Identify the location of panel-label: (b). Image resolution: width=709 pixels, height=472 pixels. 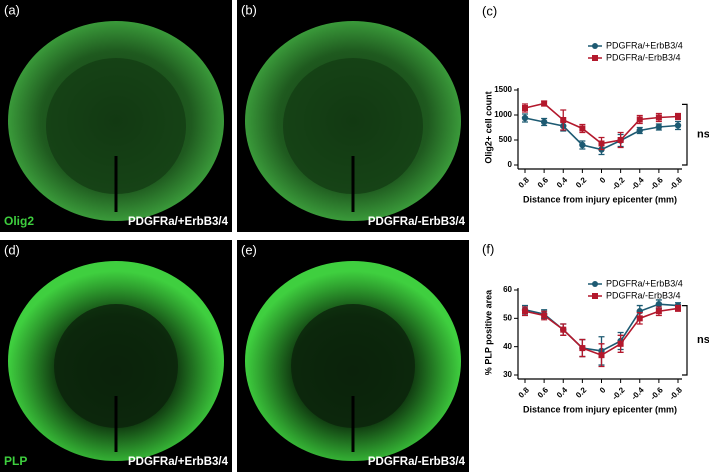
(249, 9).